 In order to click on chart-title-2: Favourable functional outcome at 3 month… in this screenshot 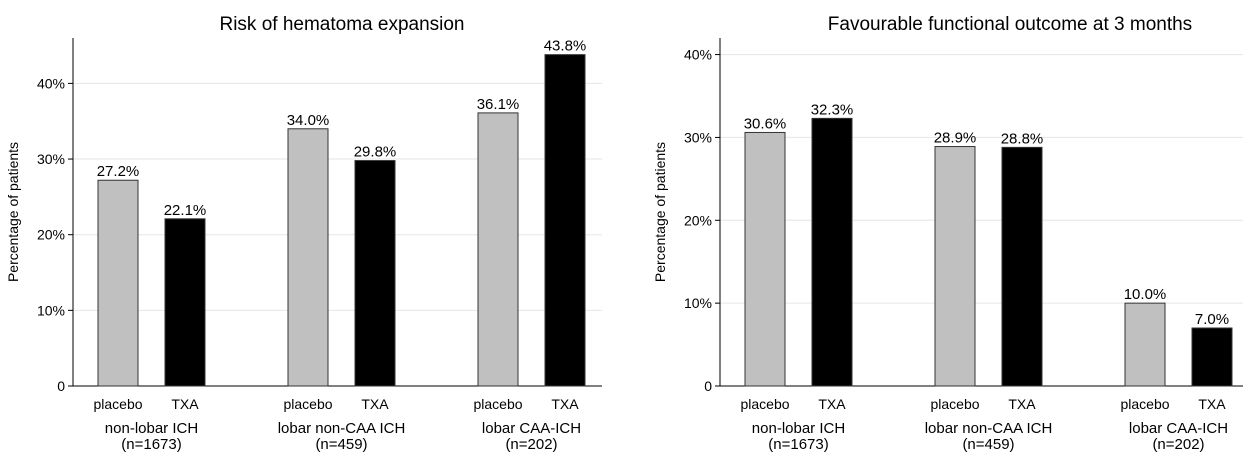, I will do `click(1010, 24)`.